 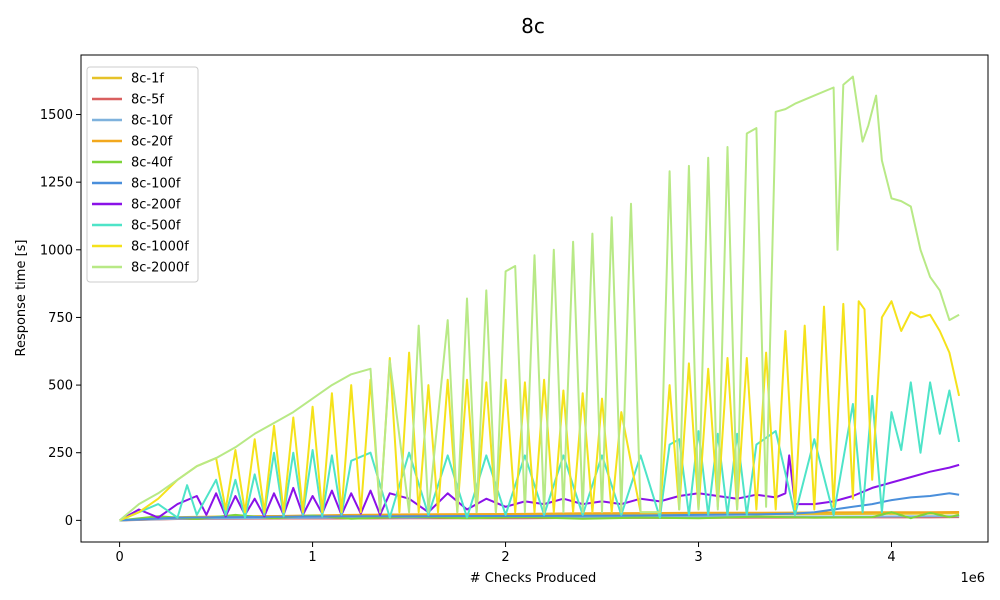 What do you see at coordinates (533, 26) in the screenshot?
I see `chart-title: 8c` at bounding box center [533, 26].